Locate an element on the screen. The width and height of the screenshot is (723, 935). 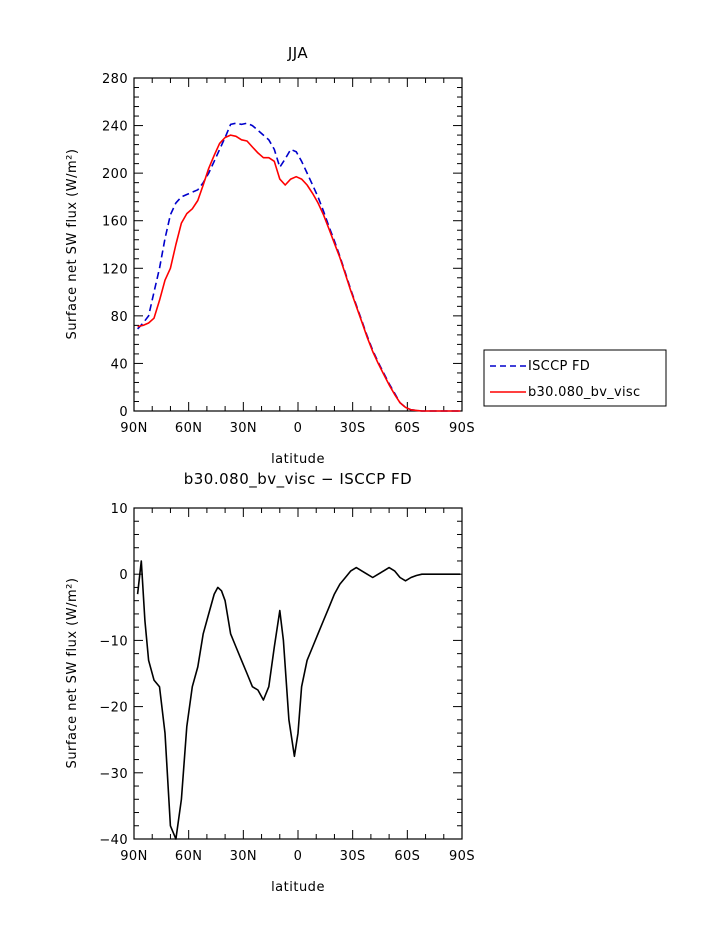
series-line-b30-080-bv-visc is located at coordinates (299, 273).